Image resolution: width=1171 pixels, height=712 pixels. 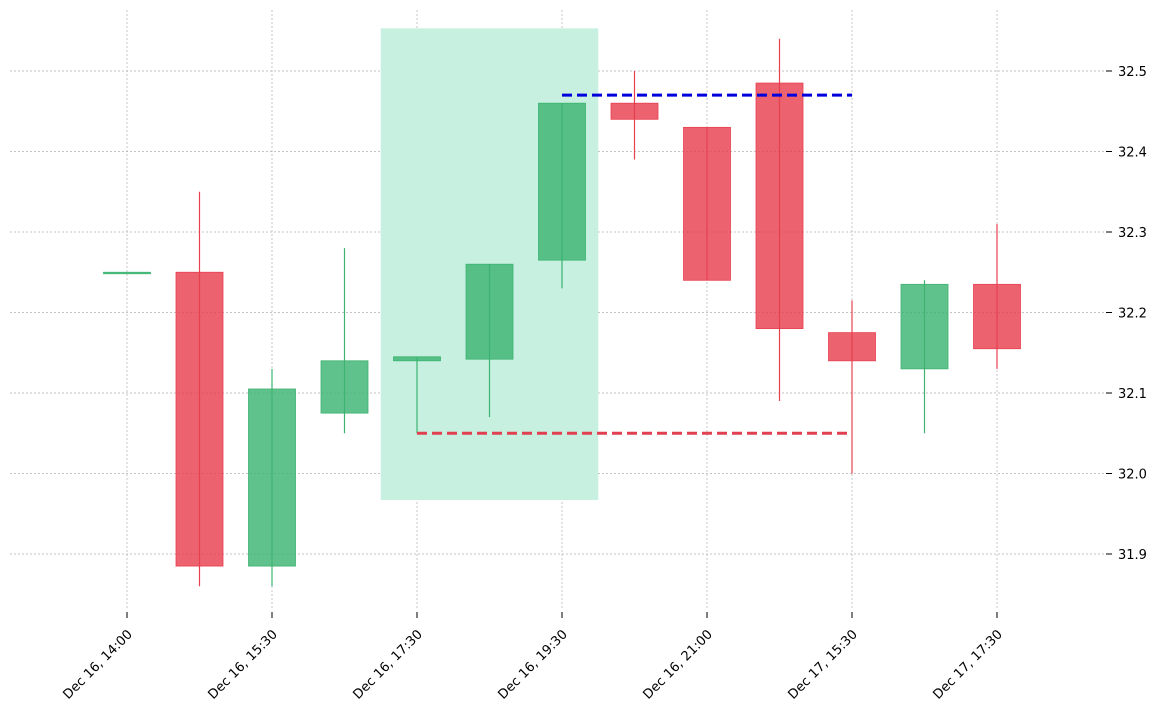 I want to click on y-tick-label: 32.5, so click(x=1132, y=72).